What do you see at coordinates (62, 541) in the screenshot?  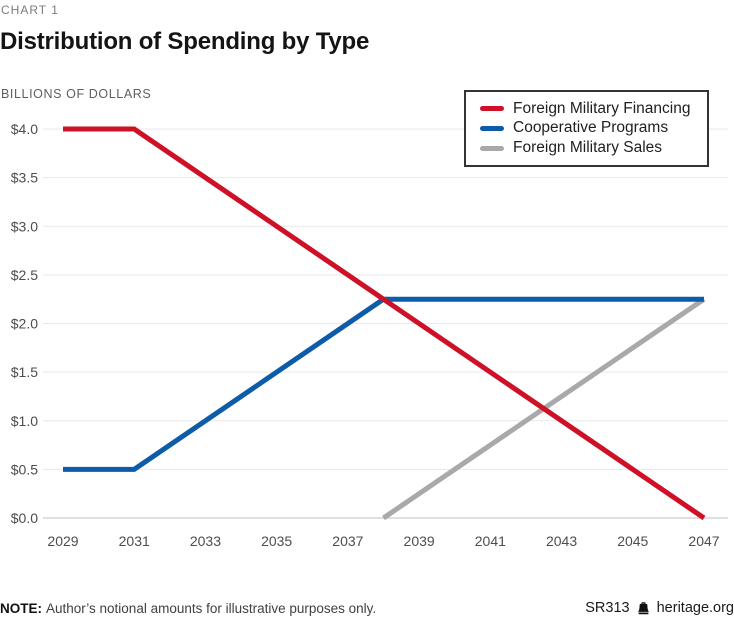 I see `x-tick-label: 2029` at bounding box center [62, 541].